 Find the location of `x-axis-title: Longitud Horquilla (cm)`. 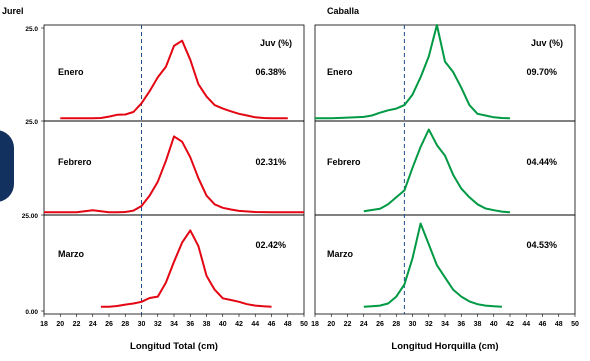

x-axis-title: Longitud Horquilla (cm) is located at coordinates (444, 346).